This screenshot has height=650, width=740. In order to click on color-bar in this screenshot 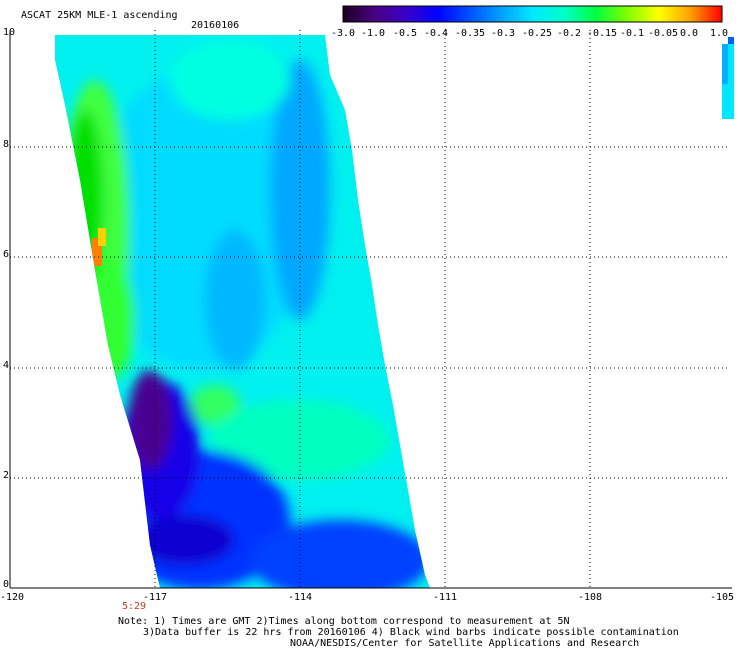, I will do `click(532, 14)`.